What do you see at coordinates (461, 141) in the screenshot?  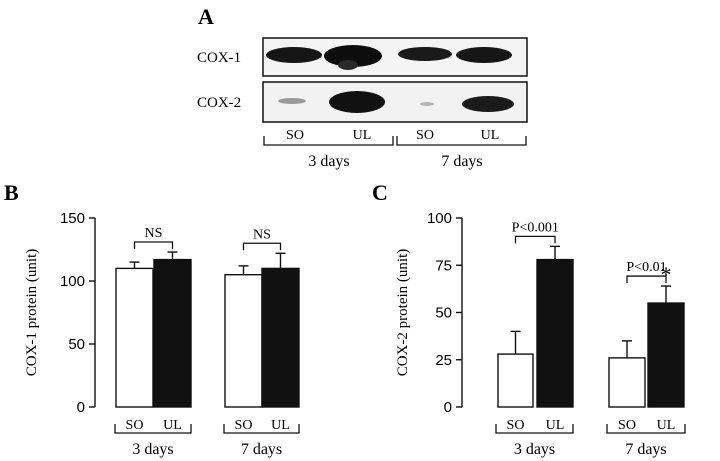 I see `blot-bracket-7d` at bounding box center [461, 141].